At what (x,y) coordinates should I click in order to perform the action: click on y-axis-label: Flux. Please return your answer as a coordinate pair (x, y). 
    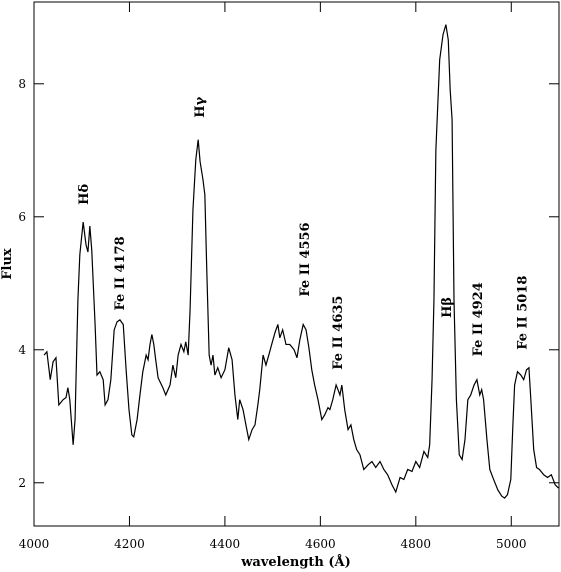
    Looking at the image, I should click on (7, 264).